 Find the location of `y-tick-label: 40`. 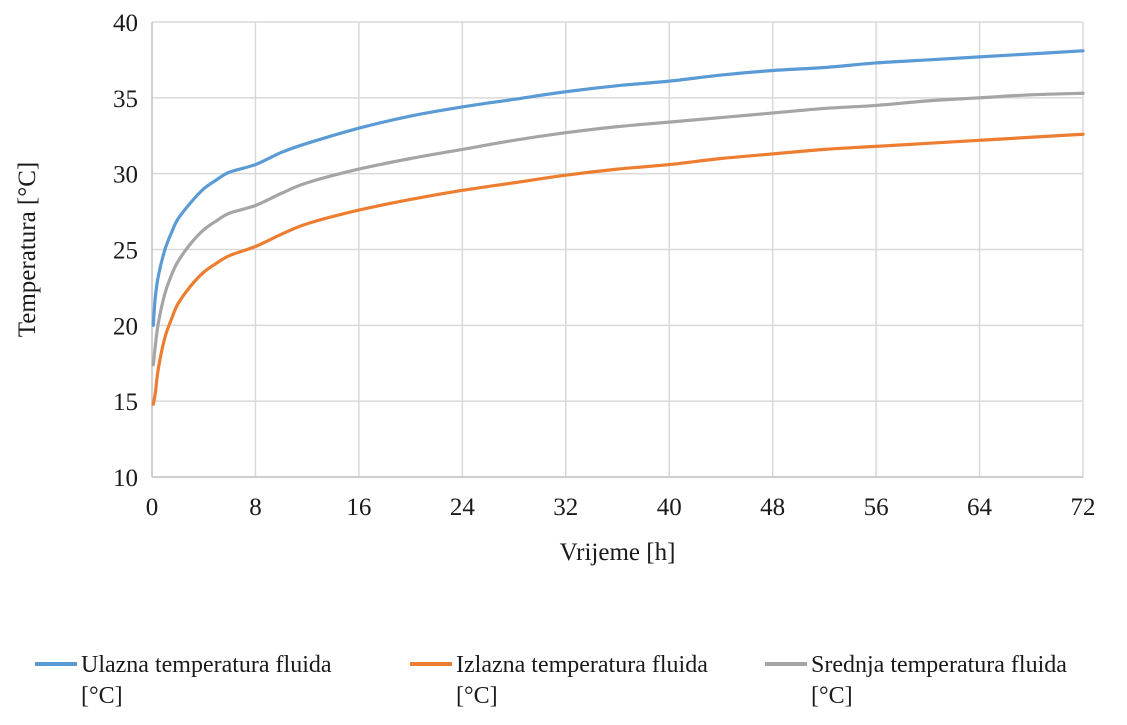

y-tick-label: 40 is located at coordinates (125, 23).